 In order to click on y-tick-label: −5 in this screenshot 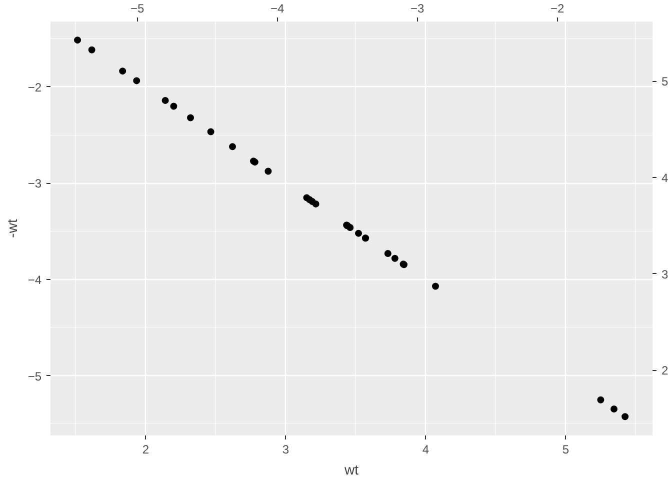, I will do `click(35, 376)`.